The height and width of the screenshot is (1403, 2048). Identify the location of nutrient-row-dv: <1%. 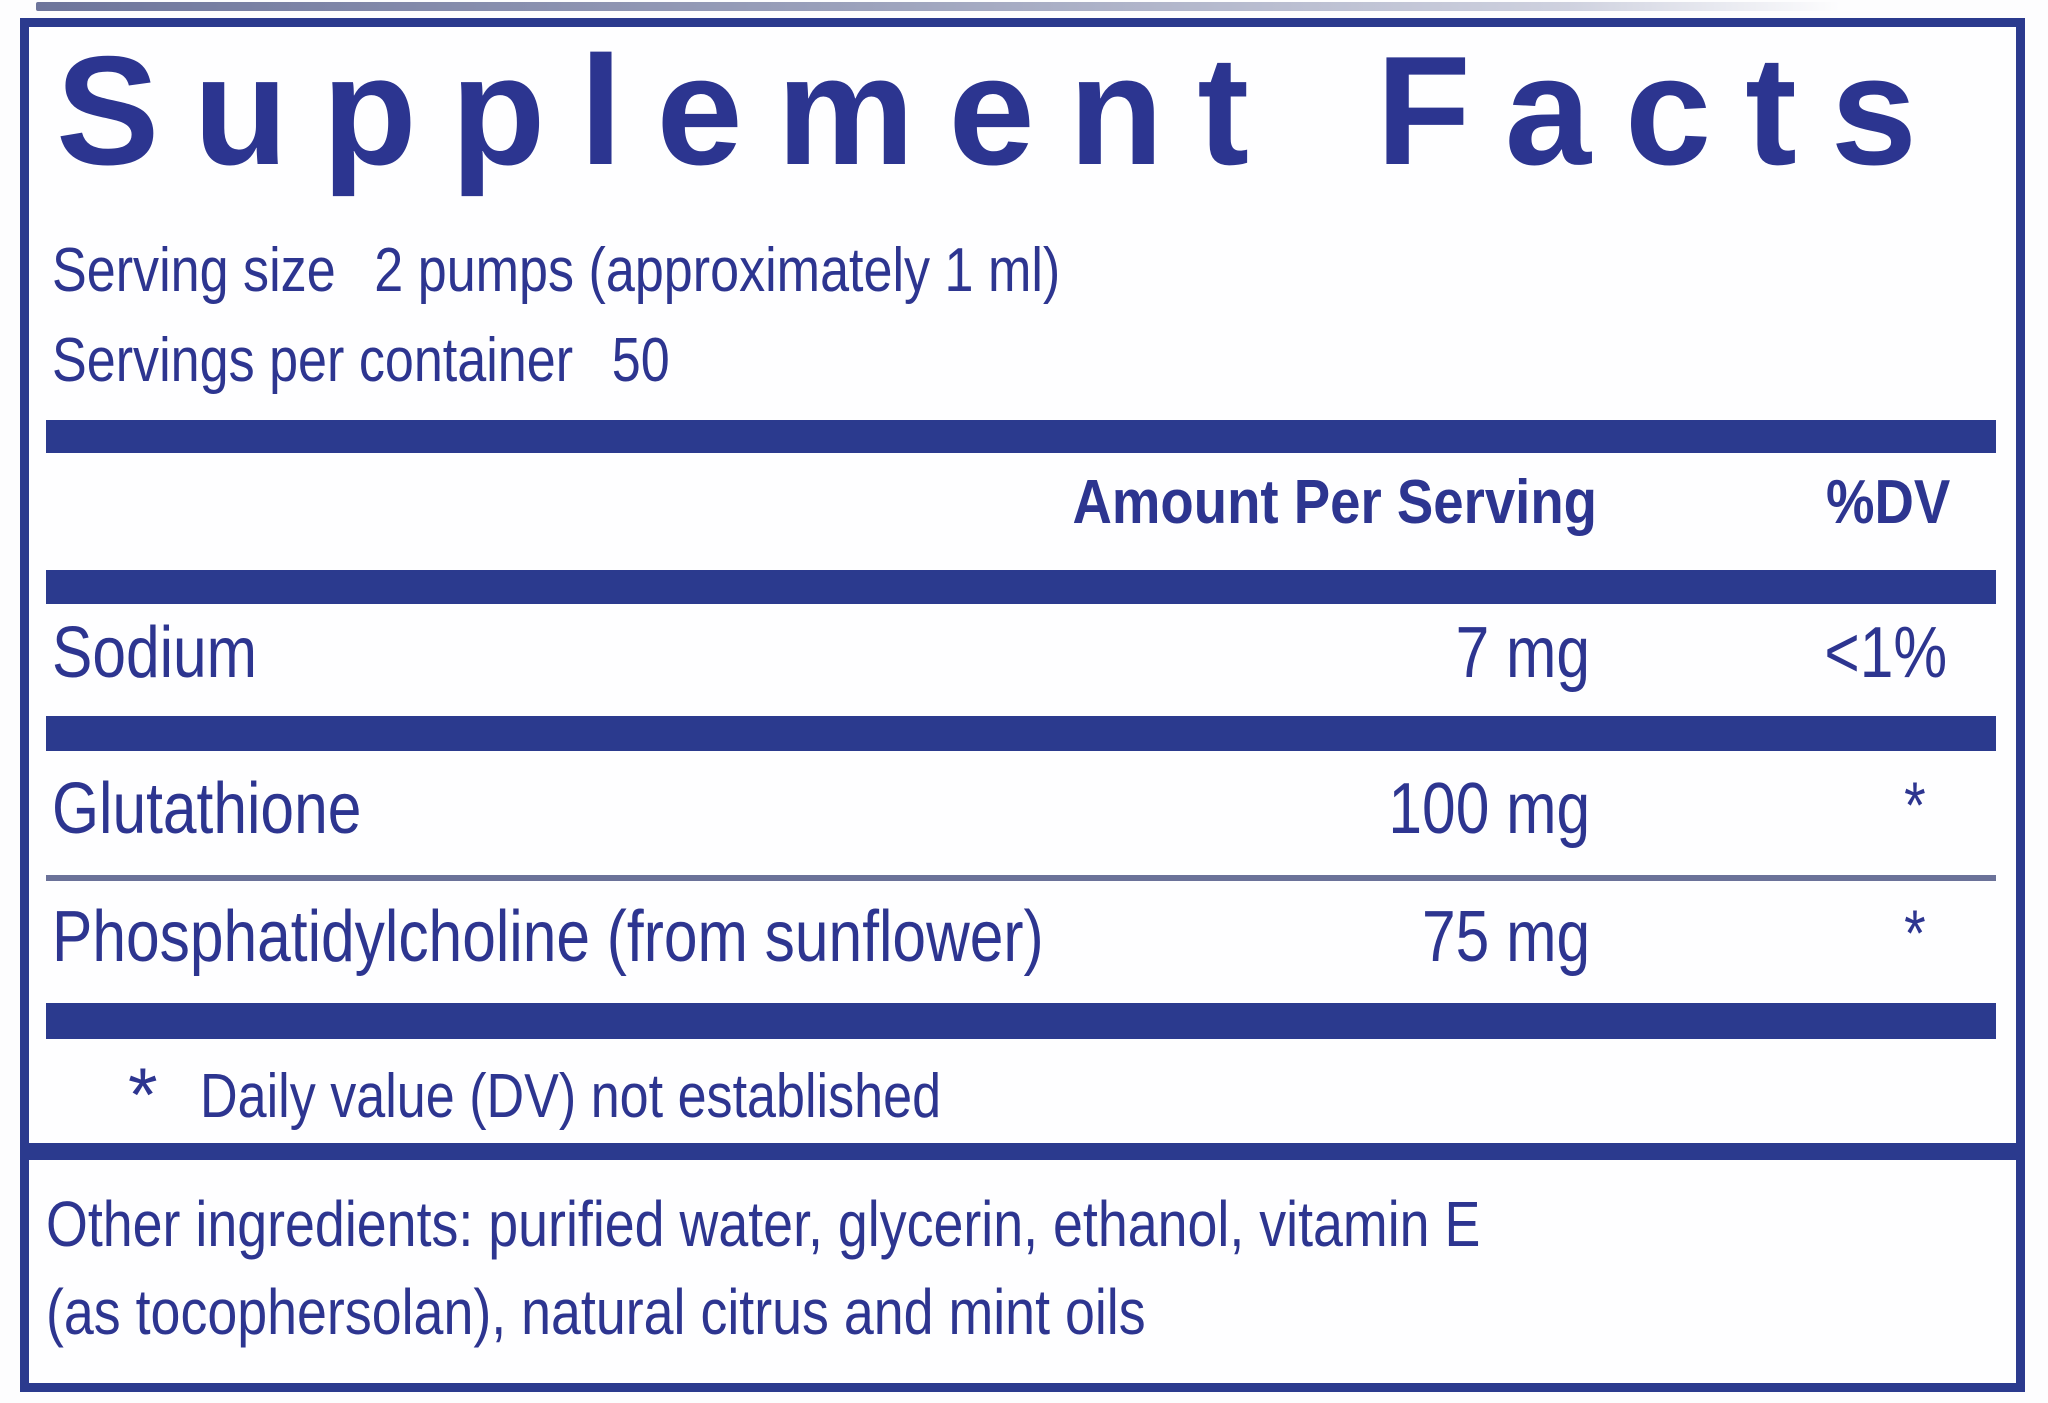
(1885, 653).